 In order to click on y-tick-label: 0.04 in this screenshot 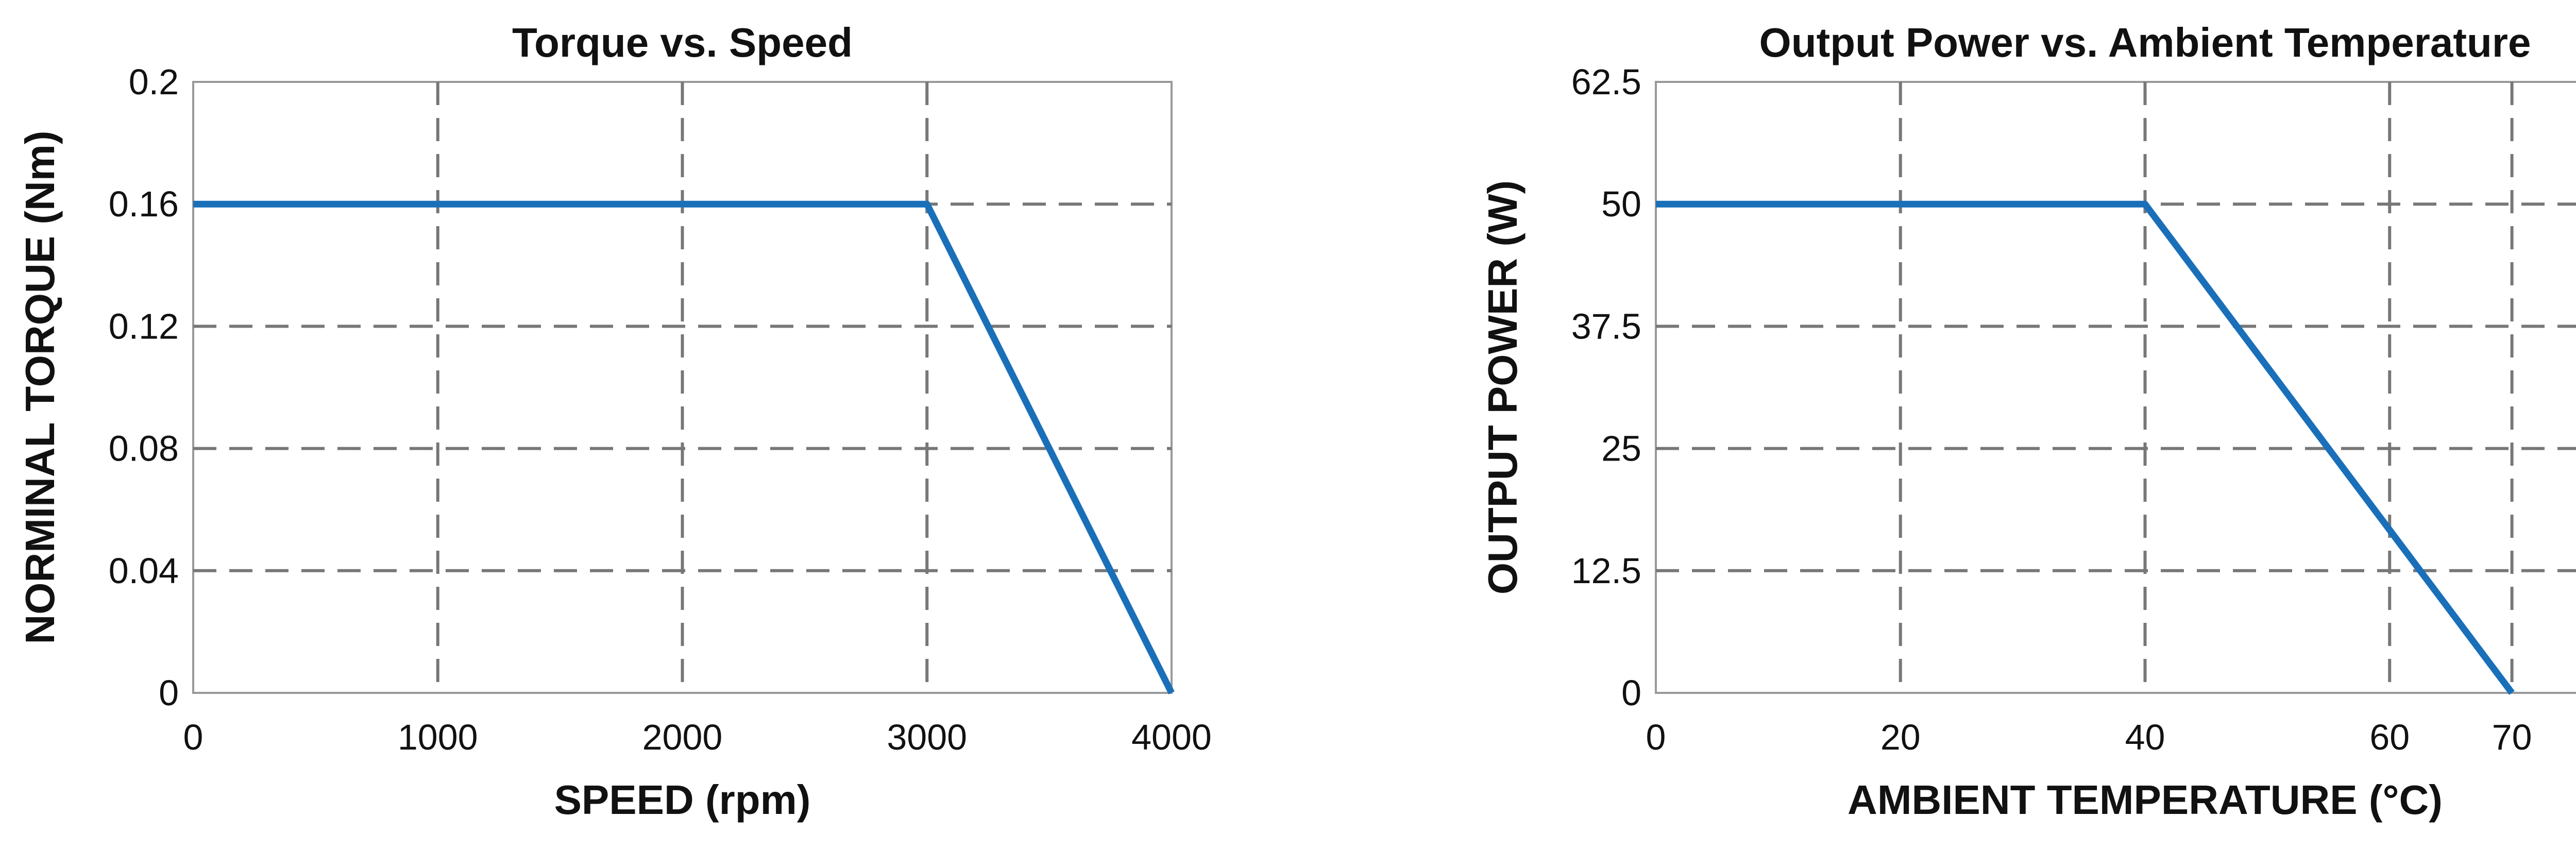, I will do `click(144, 571)`.